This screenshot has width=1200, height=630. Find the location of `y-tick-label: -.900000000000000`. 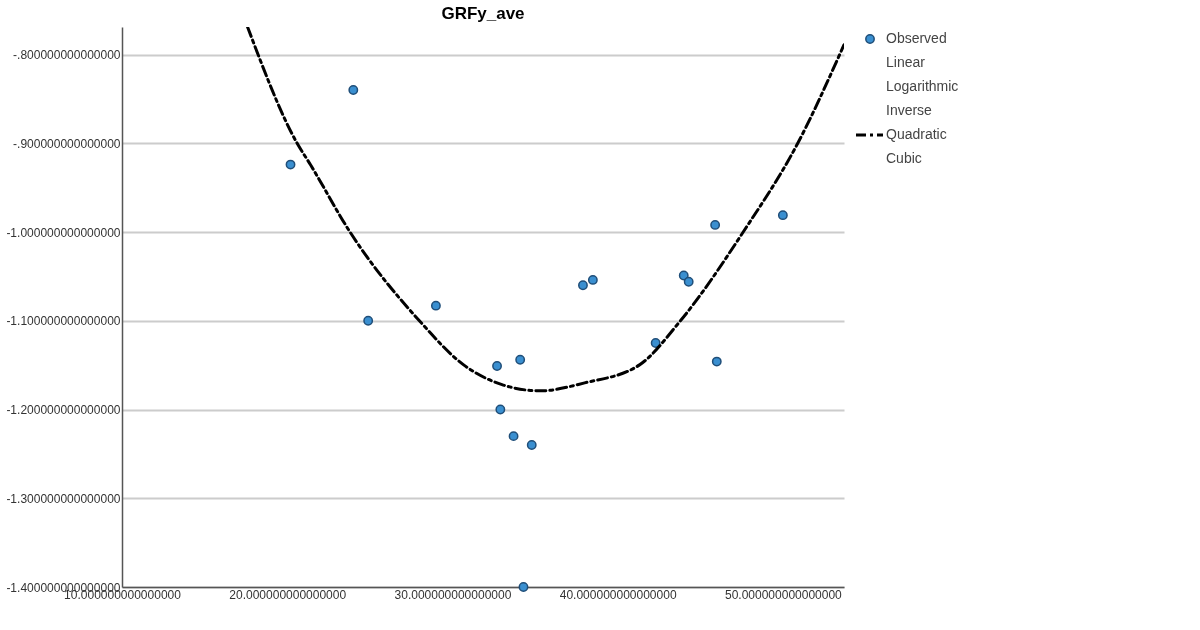

y-tick-label: -.900000000000000 is located at coordinates (67, 143).